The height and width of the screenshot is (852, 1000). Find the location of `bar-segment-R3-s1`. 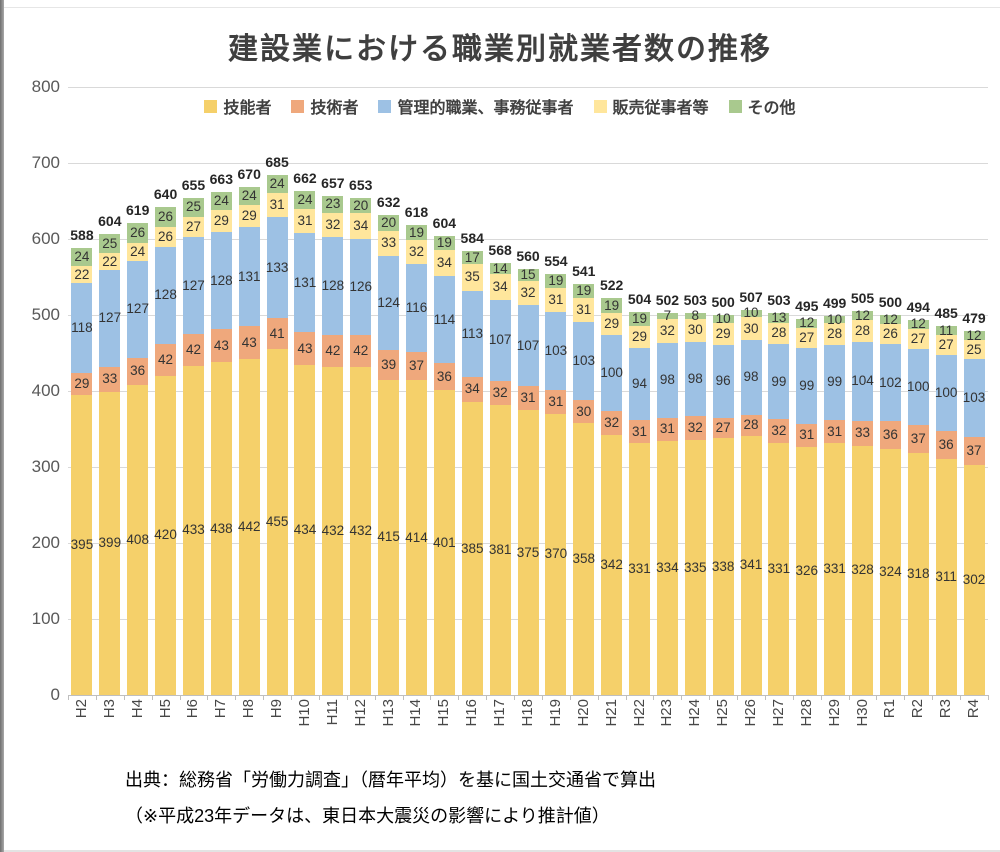

bar-segment-R3-s1 is located at coordinates (946, 445).